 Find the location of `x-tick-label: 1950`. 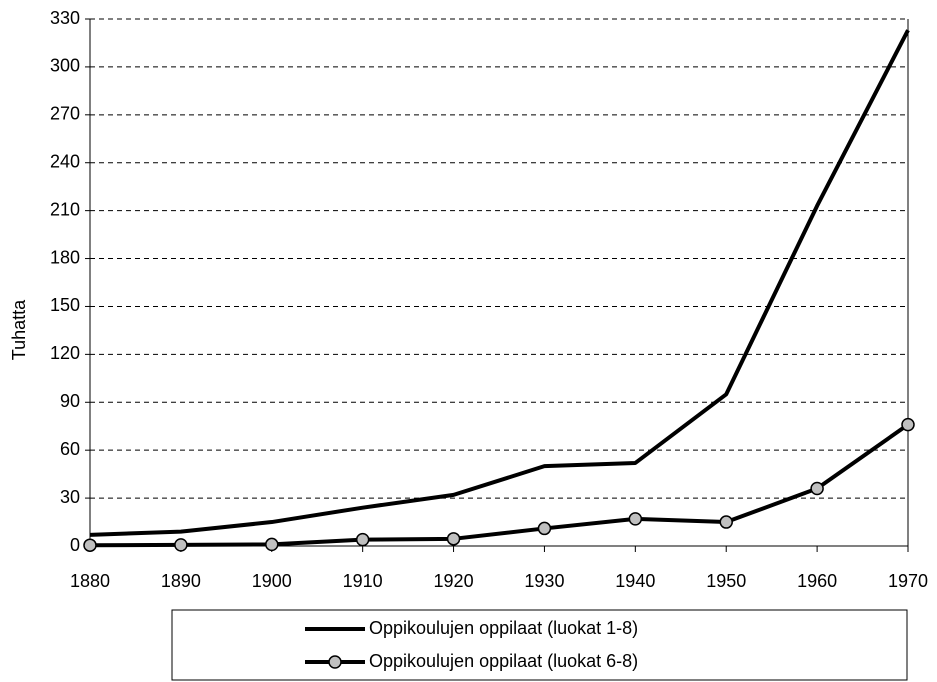

x-tick-label: 1950 is located at coordinates (726, 581).